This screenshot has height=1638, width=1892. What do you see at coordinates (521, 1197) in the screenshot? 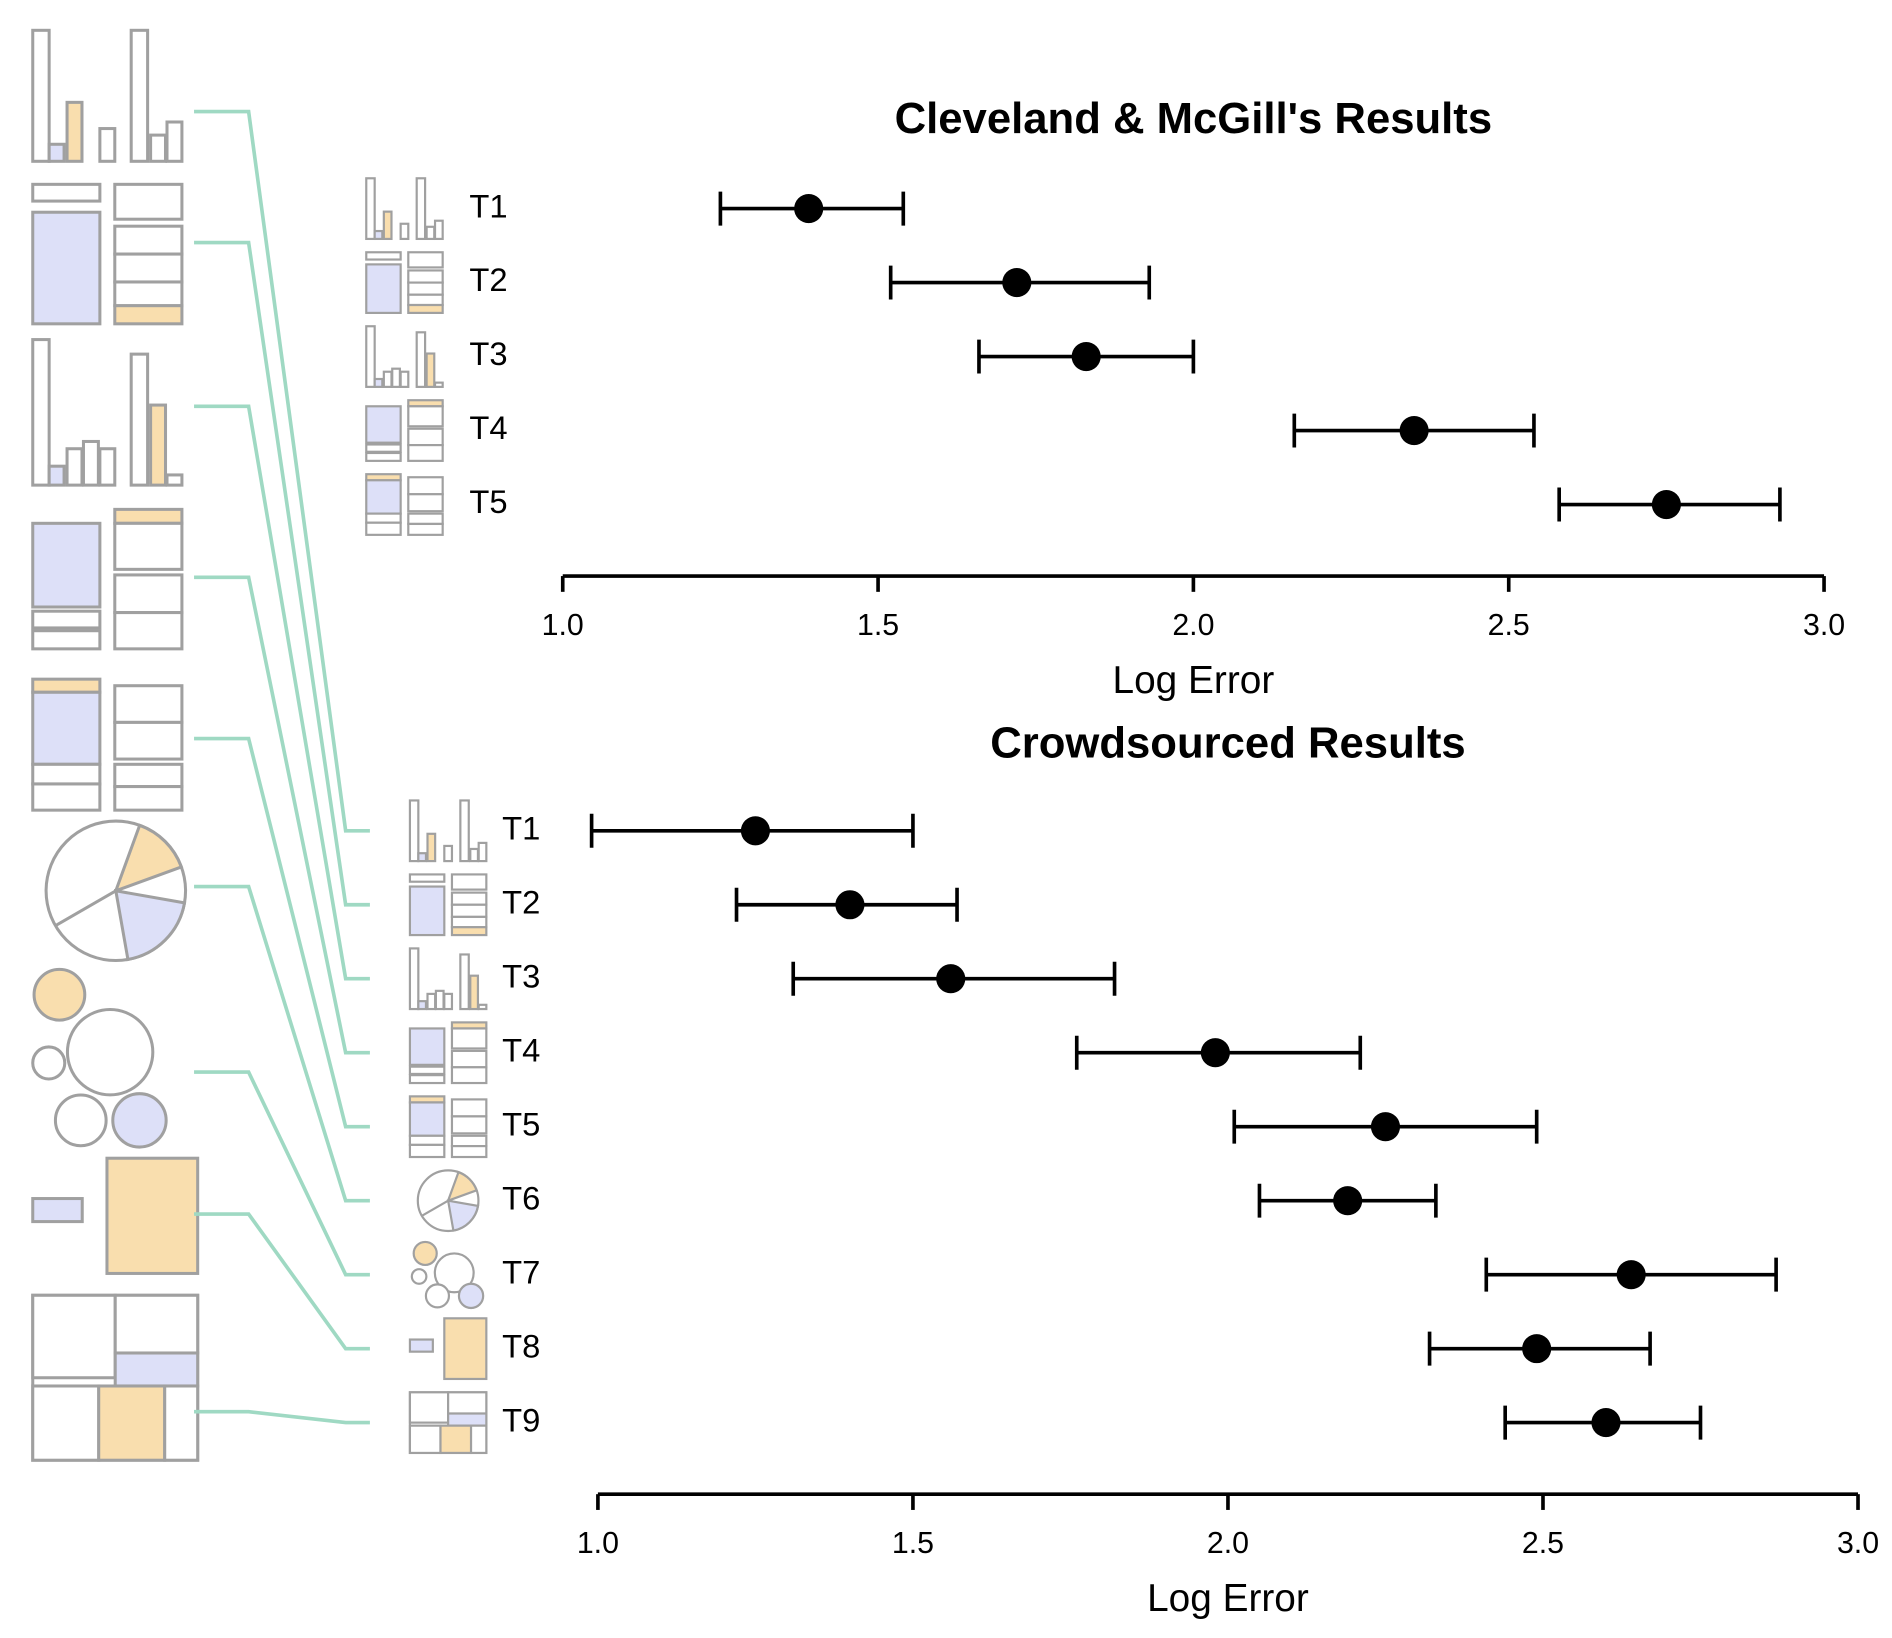
I see `row-label: T6` at bounding box center [521, 1197].